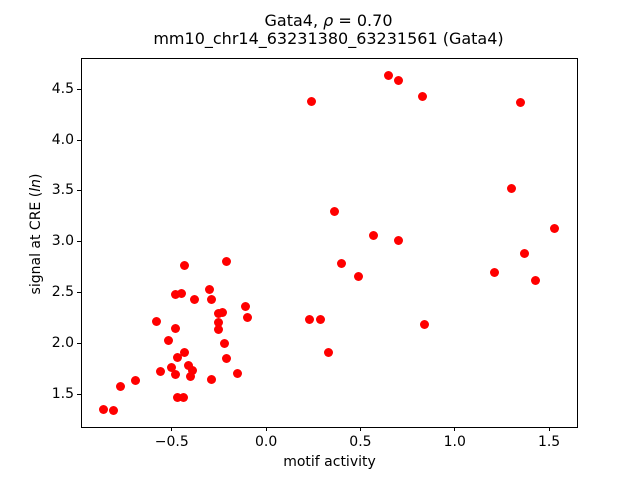 This screenshot has height=480, width=640. What do you see at coordinates (62, 292) in the screenshot?
I see `y-tick-label: 2.5` at bounding box center [62, 292].